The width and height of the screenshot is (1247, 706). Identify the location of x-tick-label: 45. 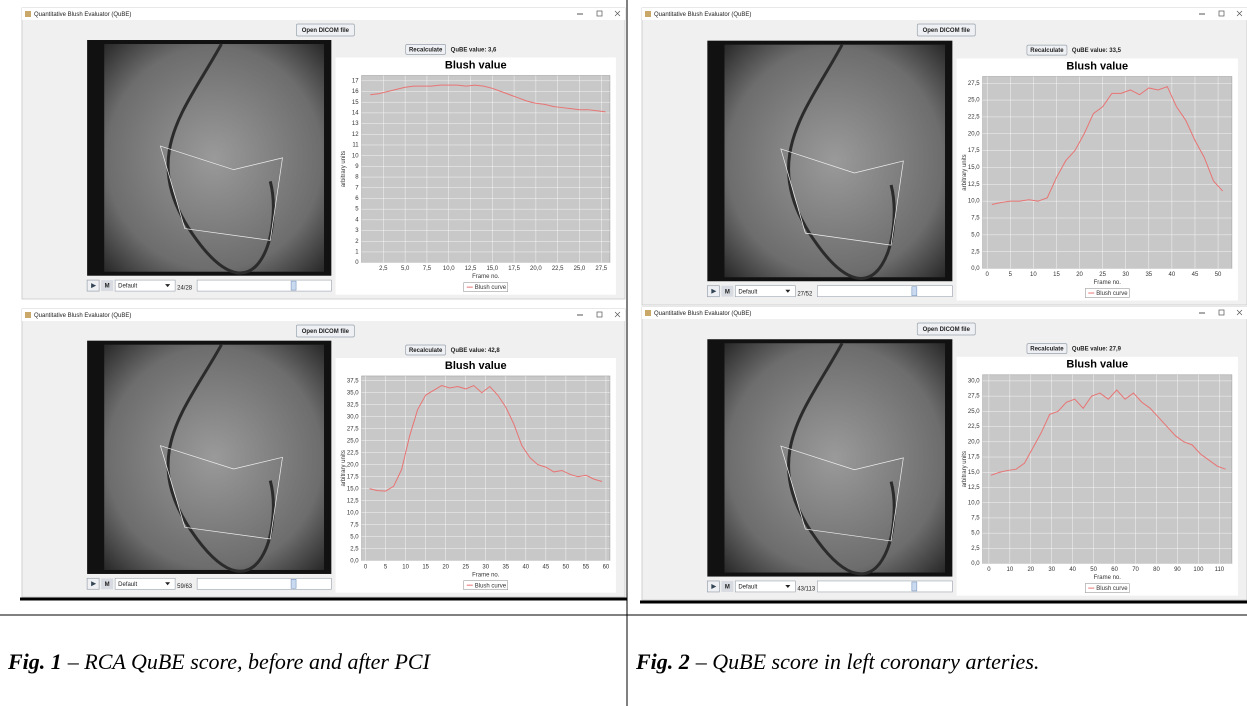
(546, 567).